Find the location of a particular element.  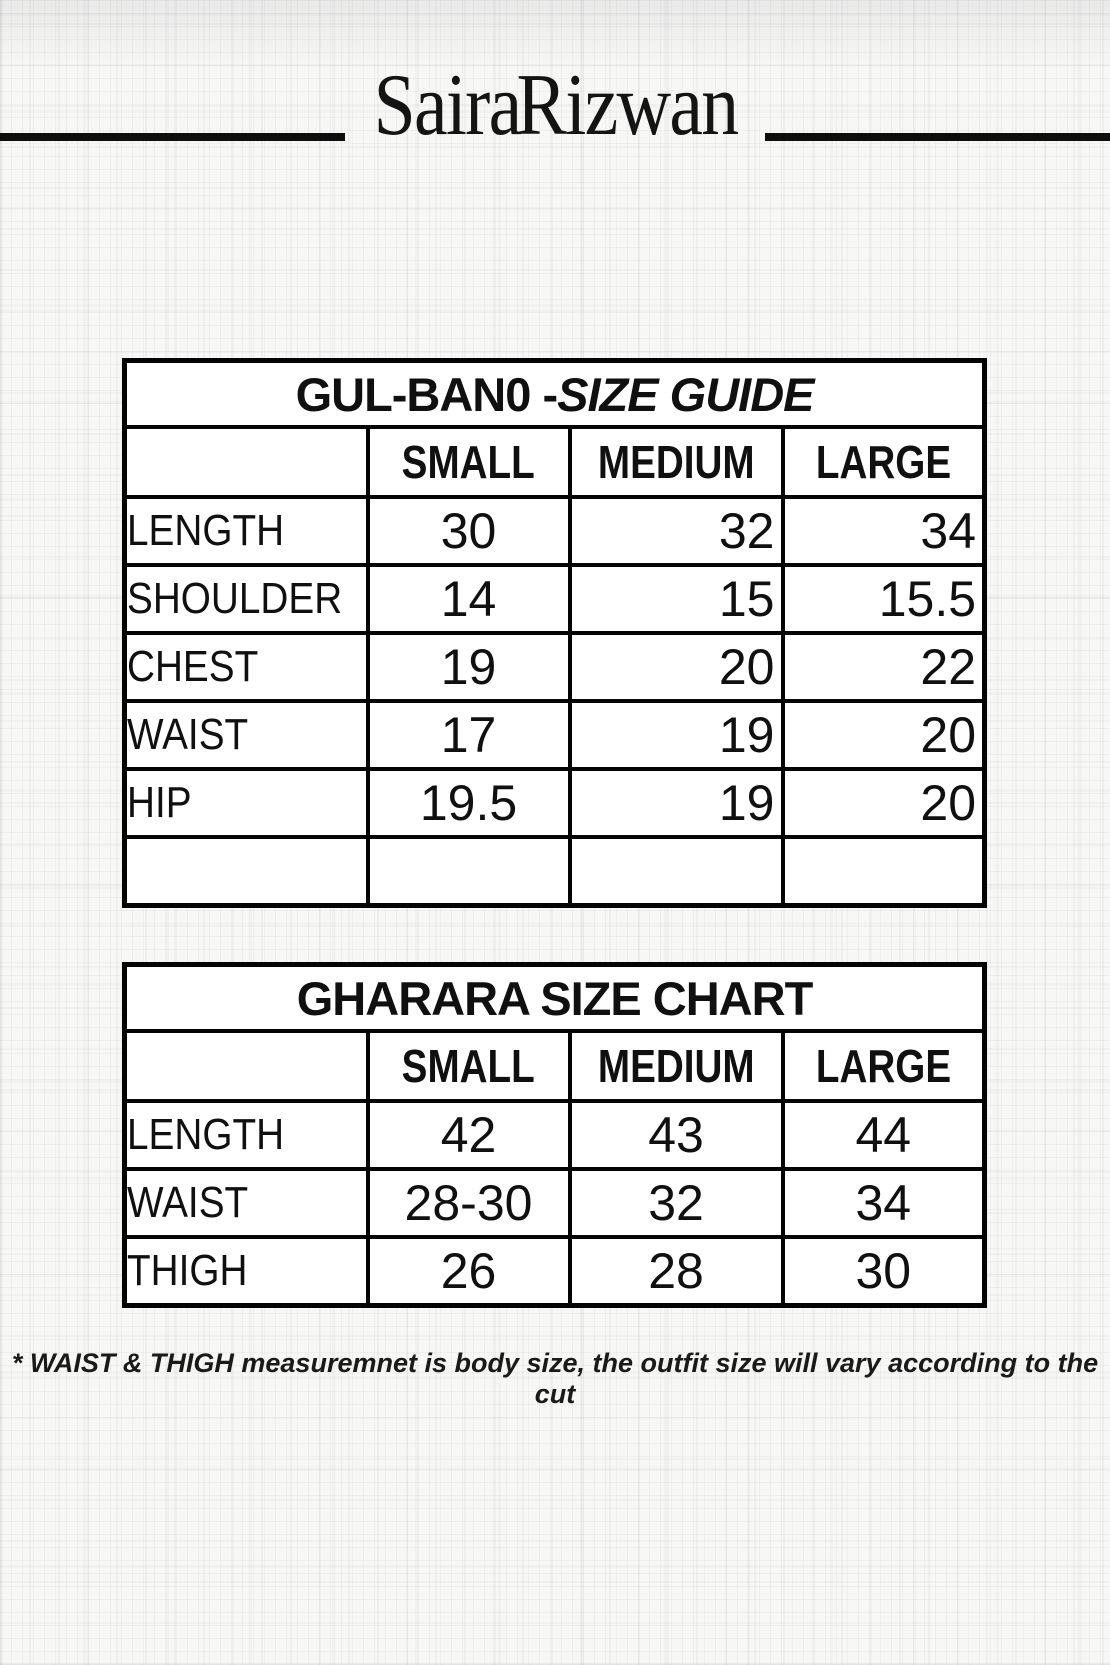

table-row: LENGTH 30 32 34 is located at coordinates (554, 531).